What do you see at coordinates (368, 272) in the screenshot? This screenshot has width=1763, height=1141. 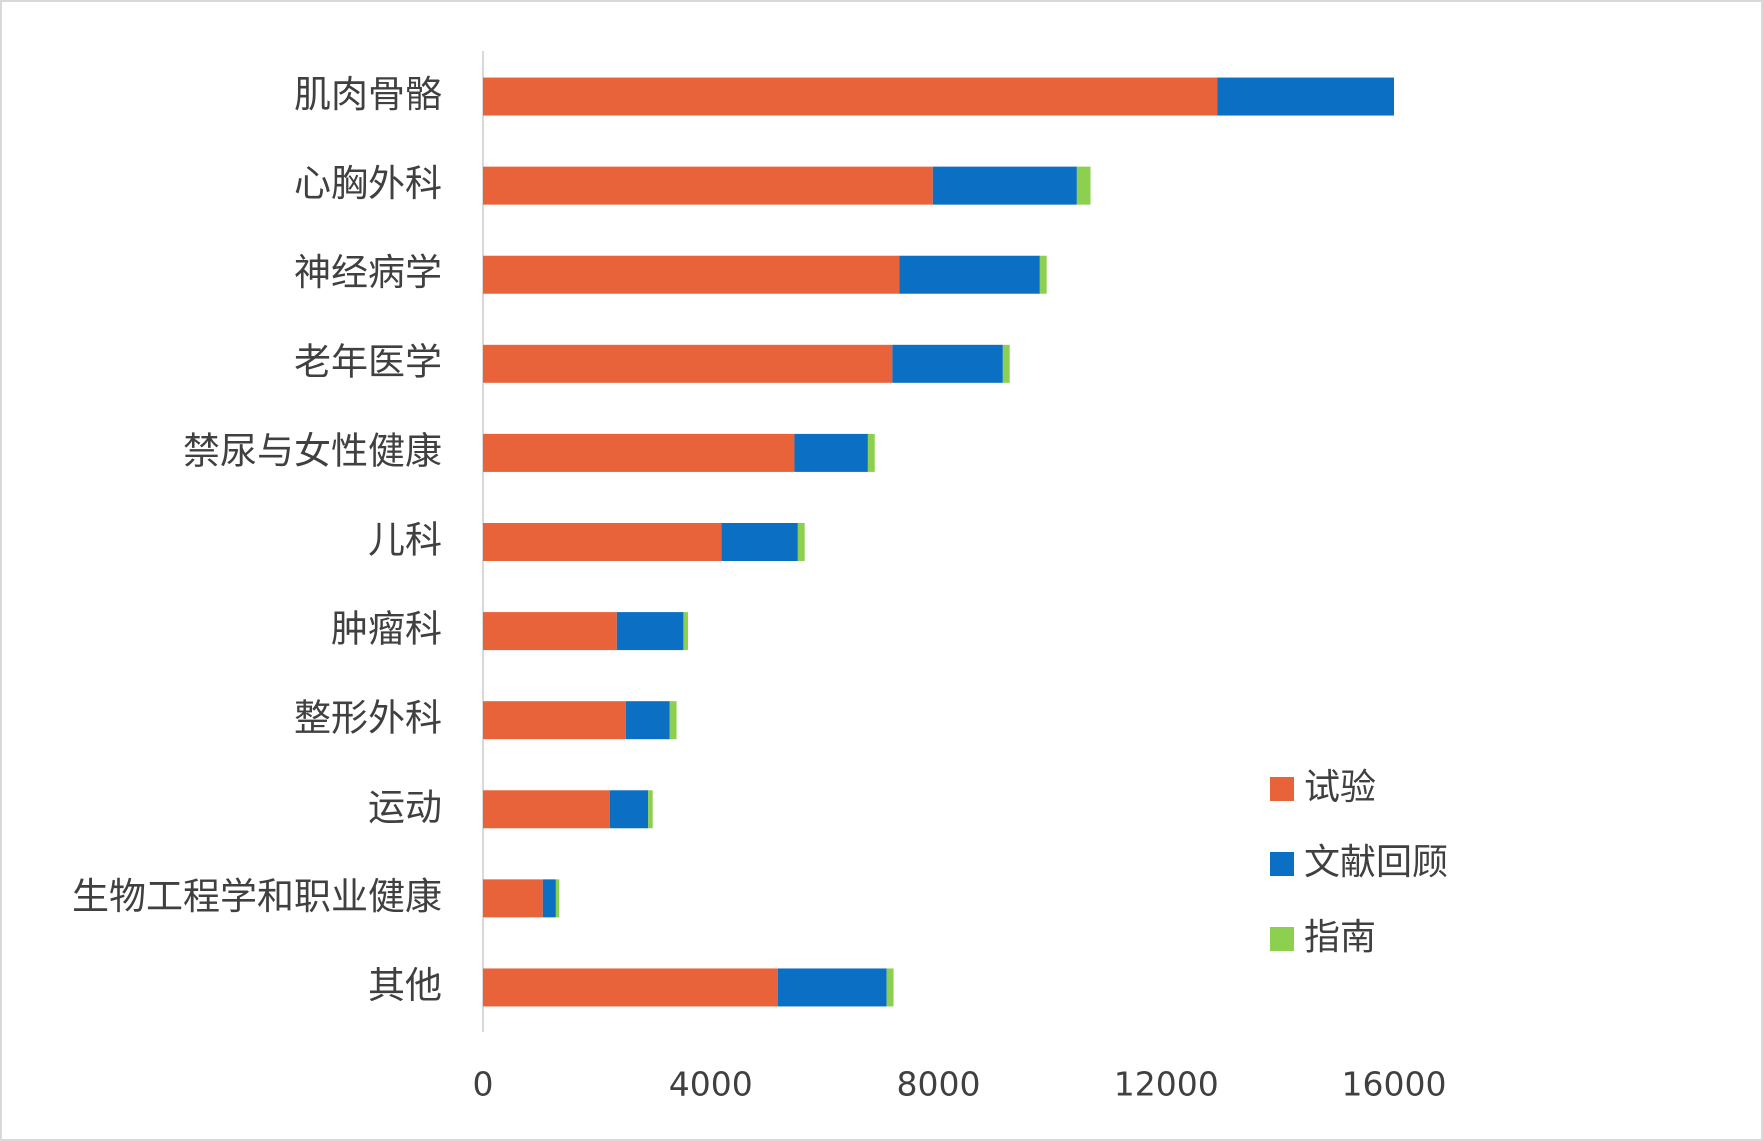 I see `y-tick-label: 神经病学` at bounding box center [368, 272].